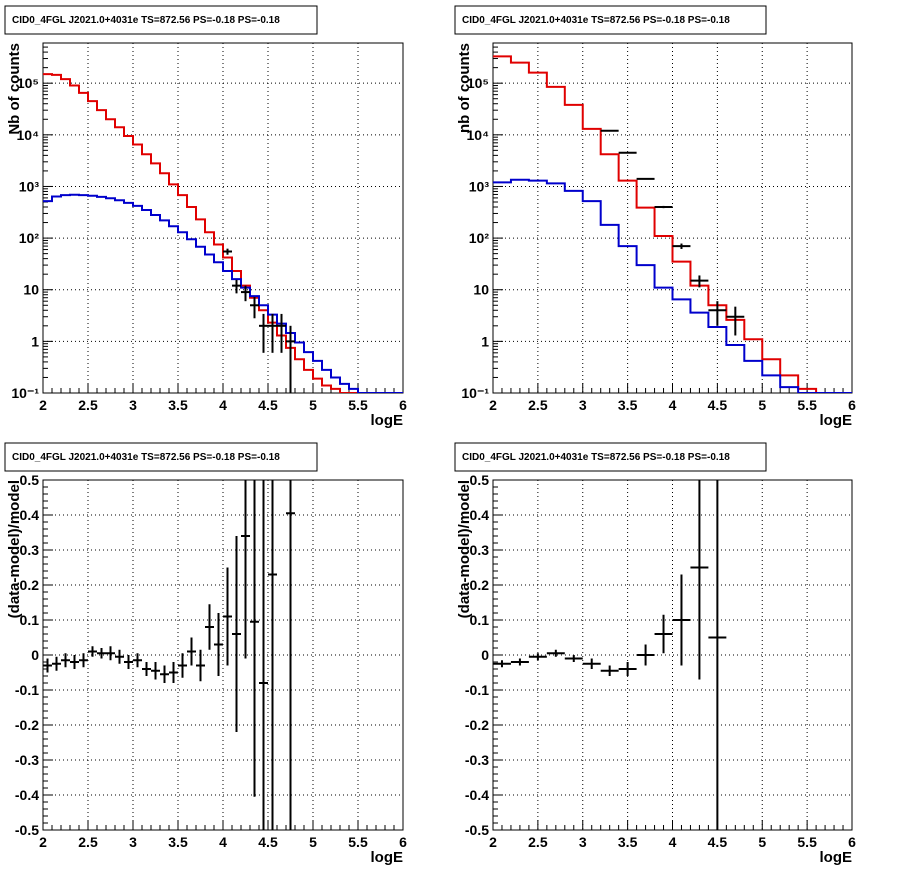 Image resolution: width=898 pixels, height=875 pixels. I want to click on y-axis-title: (data-model)/model, so click(14, 549).